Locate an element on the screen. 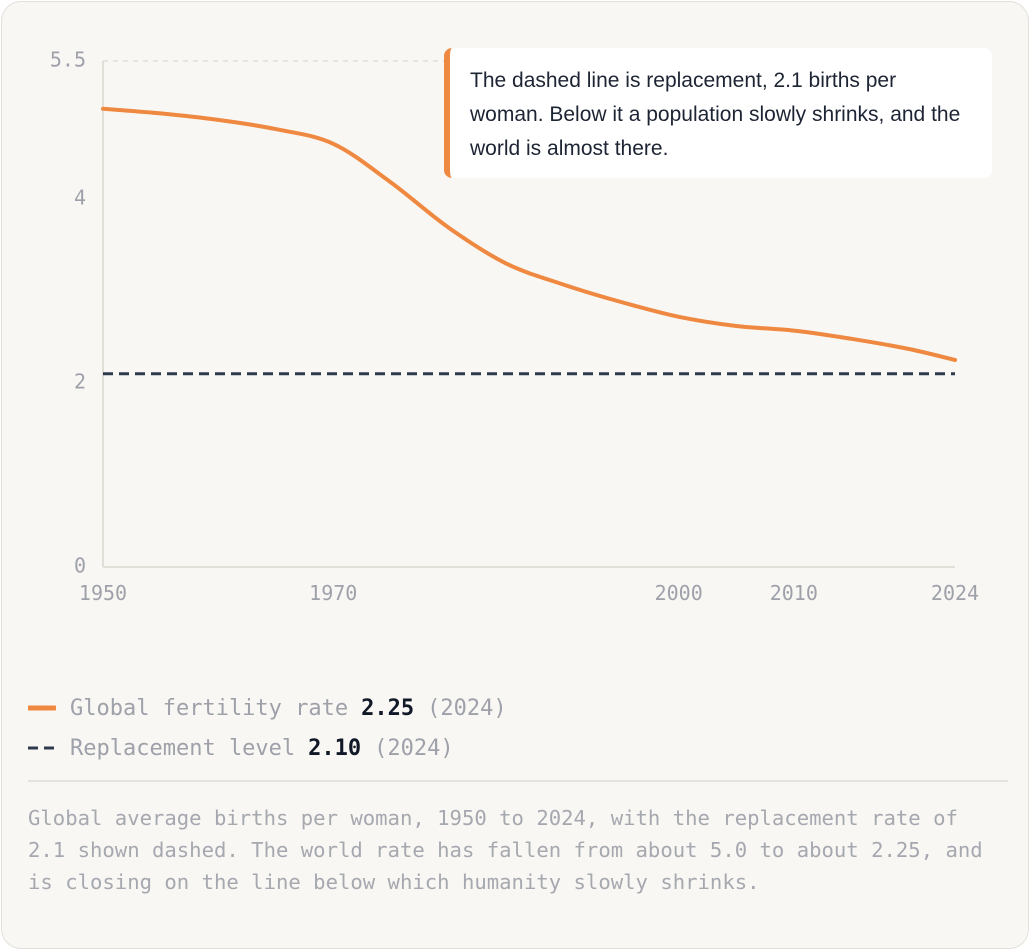 The width and height of the screenshot is (1032, 952). x-tick-label: 1950 is located at coordinates (103, 593).